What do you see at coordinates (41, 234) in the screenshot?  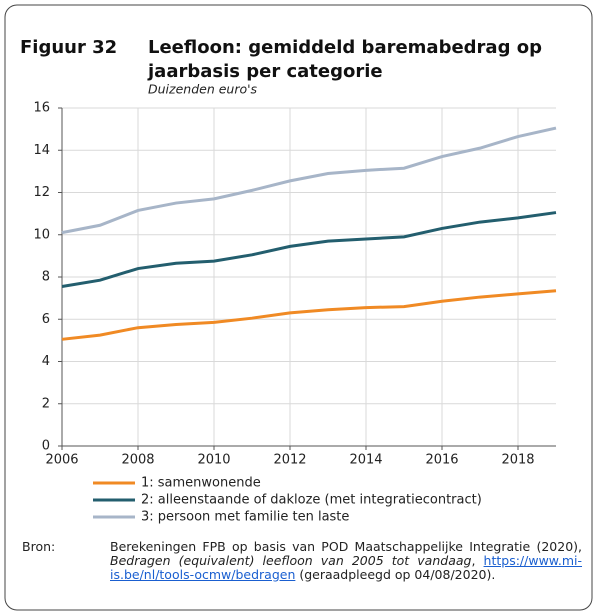 I see `y-tick-label: 10` at bounding box center [41, 234].